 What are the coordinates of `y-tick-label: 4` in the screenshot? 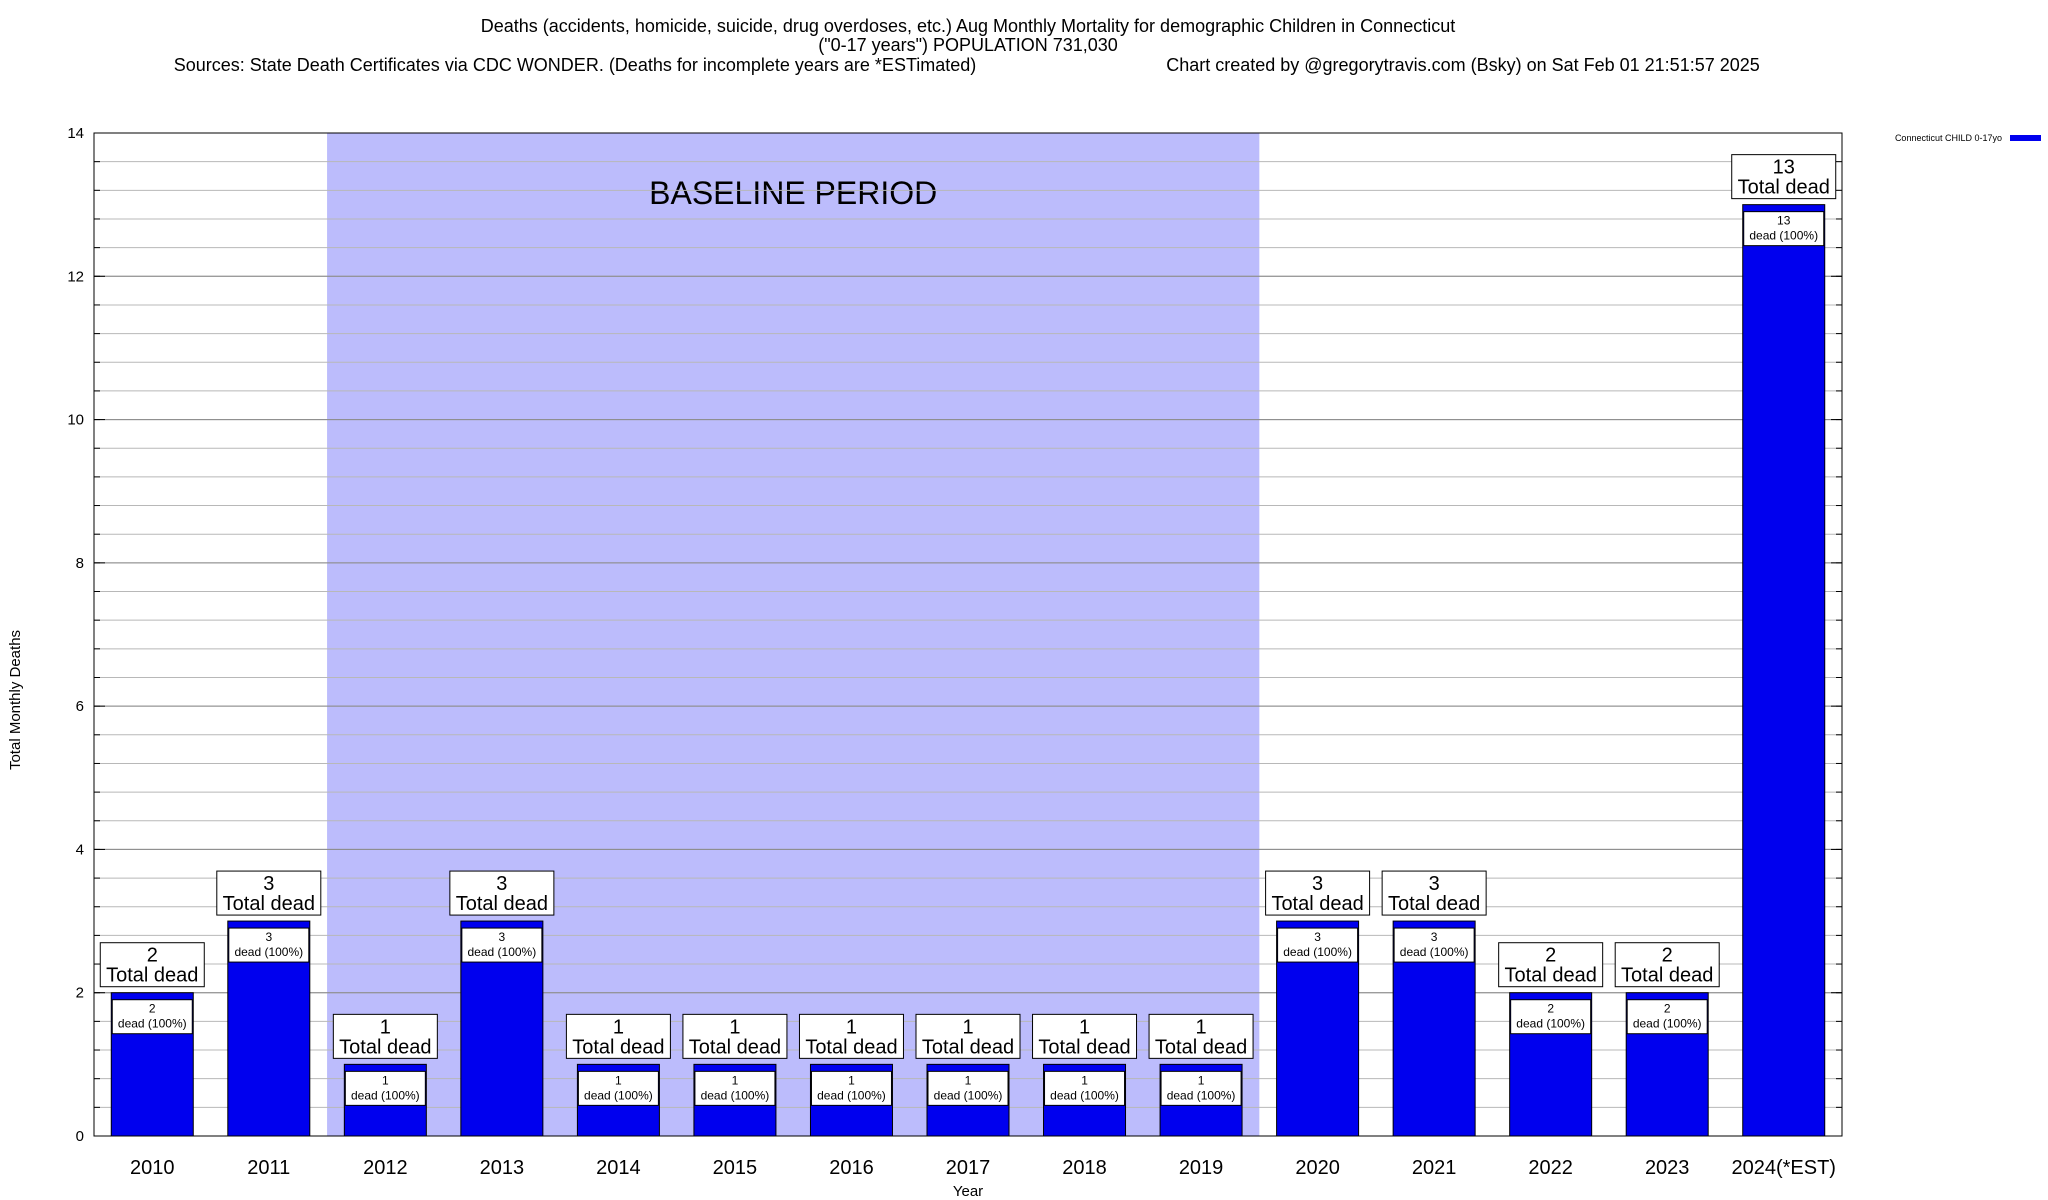 It's located at (80, 849).